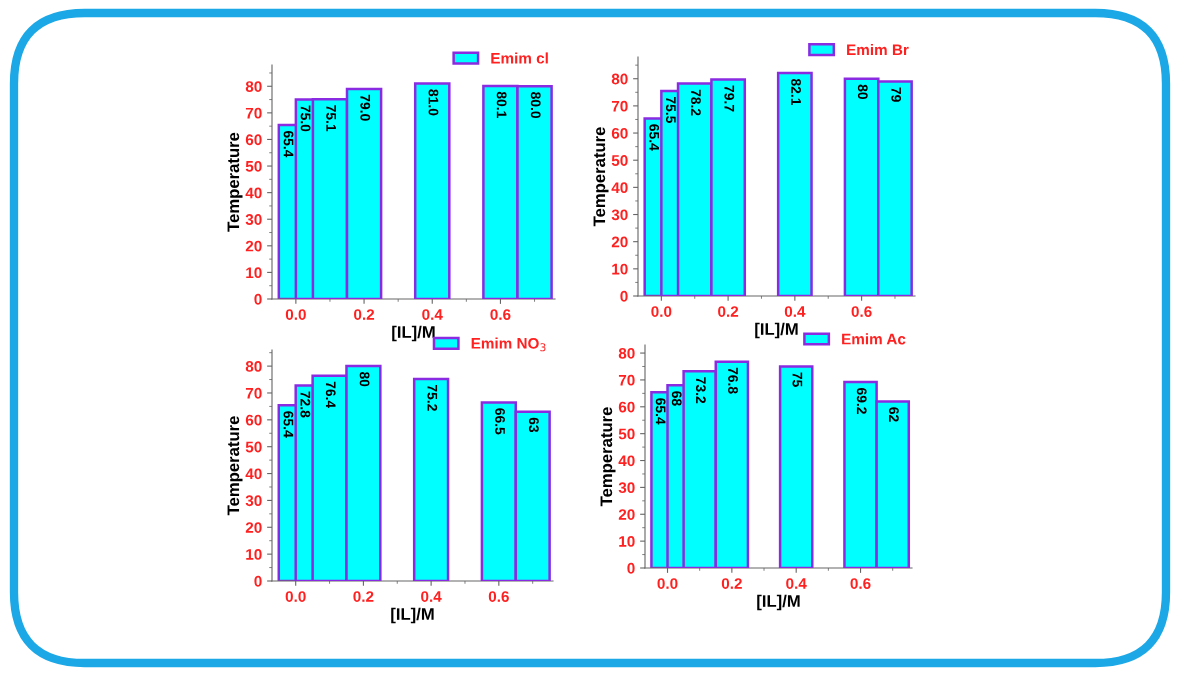 This screenshot has width=1178, height=677. Describe the element at coordinates (305, 404) in the screenshot. I see `data-label: 72.8` at that location.